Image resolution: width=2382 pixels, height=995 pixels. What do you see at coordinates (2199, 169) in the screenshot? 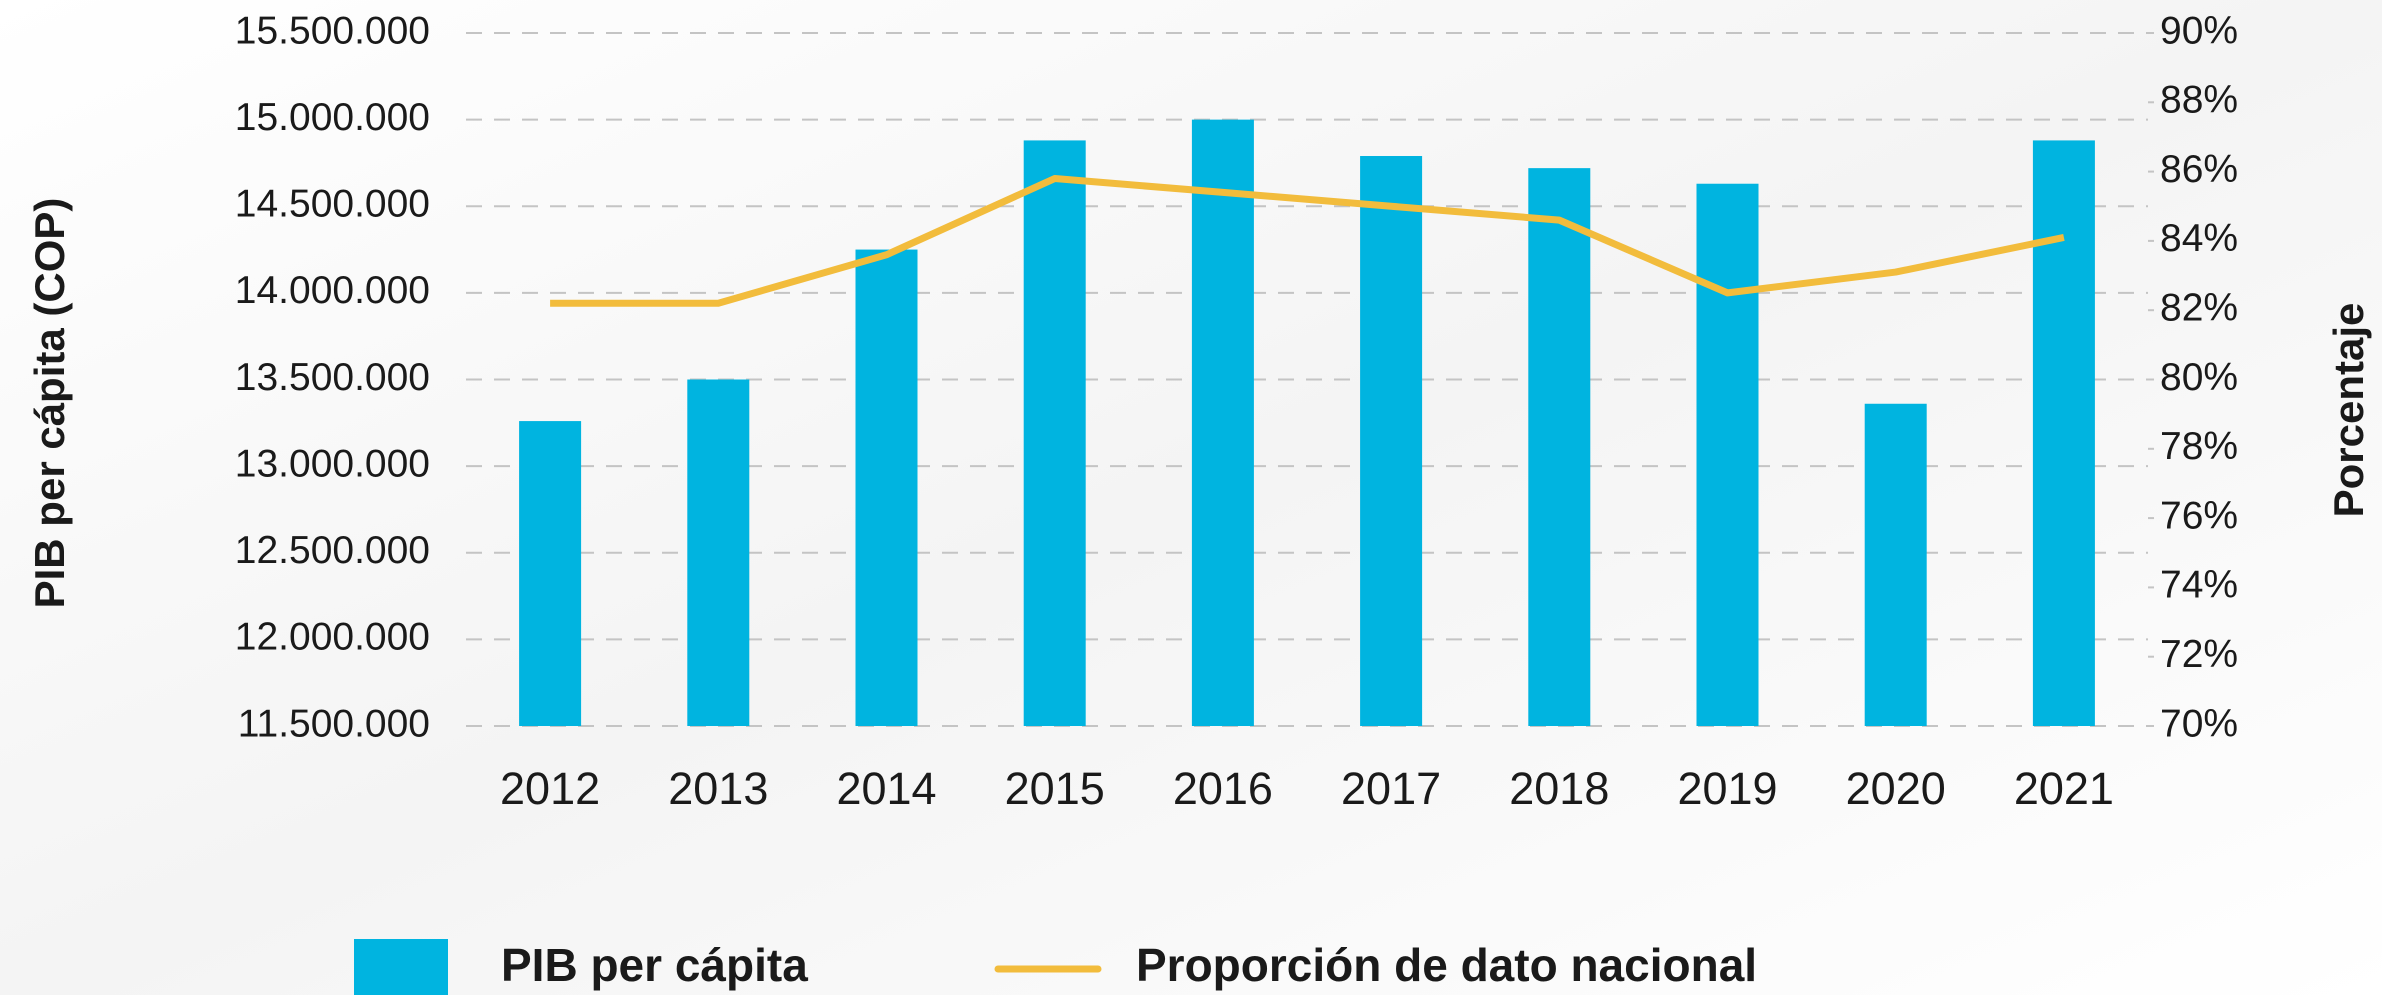
I see `y2-tick-label: 86%` at bounding box center [2199, 169].